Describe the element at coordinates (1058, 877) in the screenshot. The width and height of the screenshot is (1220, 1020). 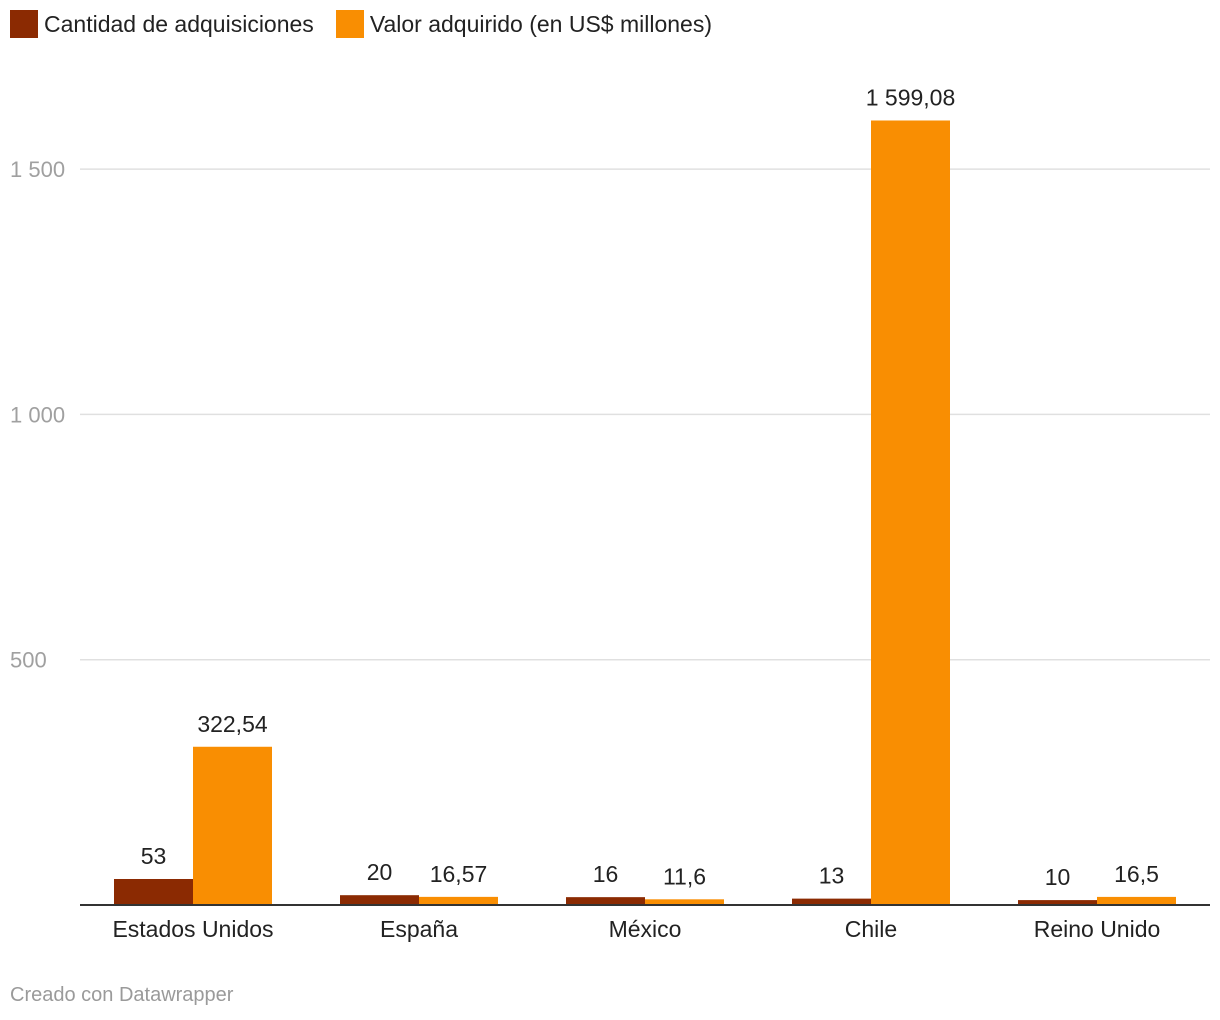
I see `data-label-s0-4: 10` at that location.